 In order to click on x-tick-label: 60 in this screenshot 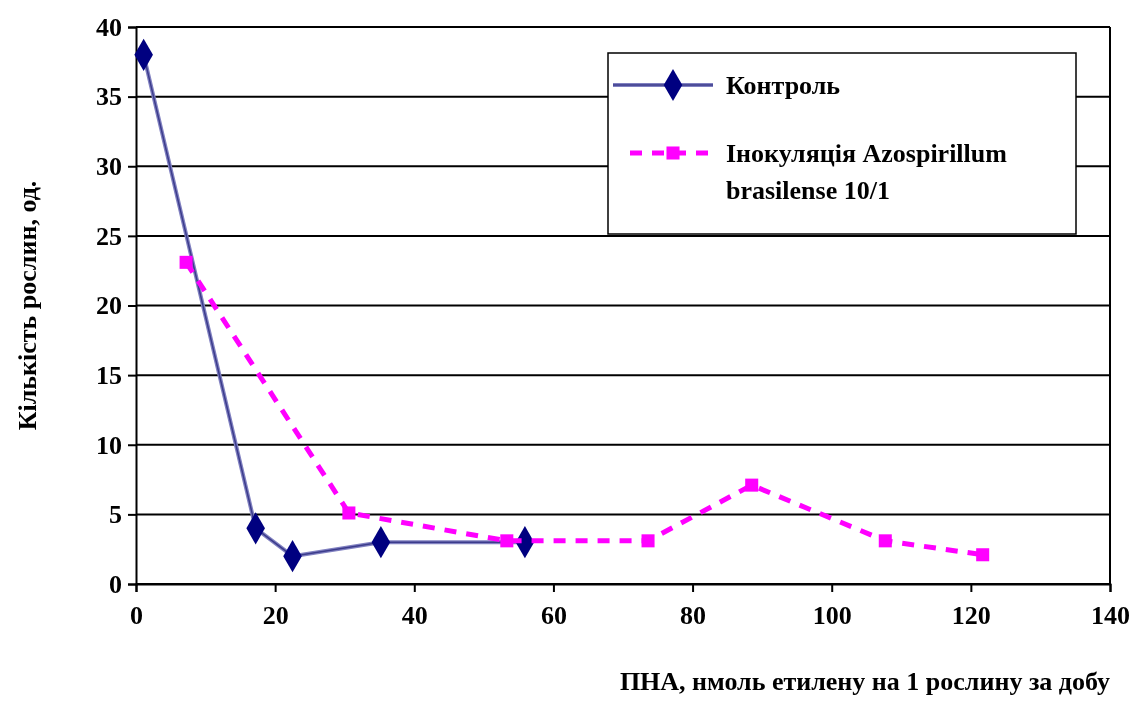, I will do `click(553, 616)`.